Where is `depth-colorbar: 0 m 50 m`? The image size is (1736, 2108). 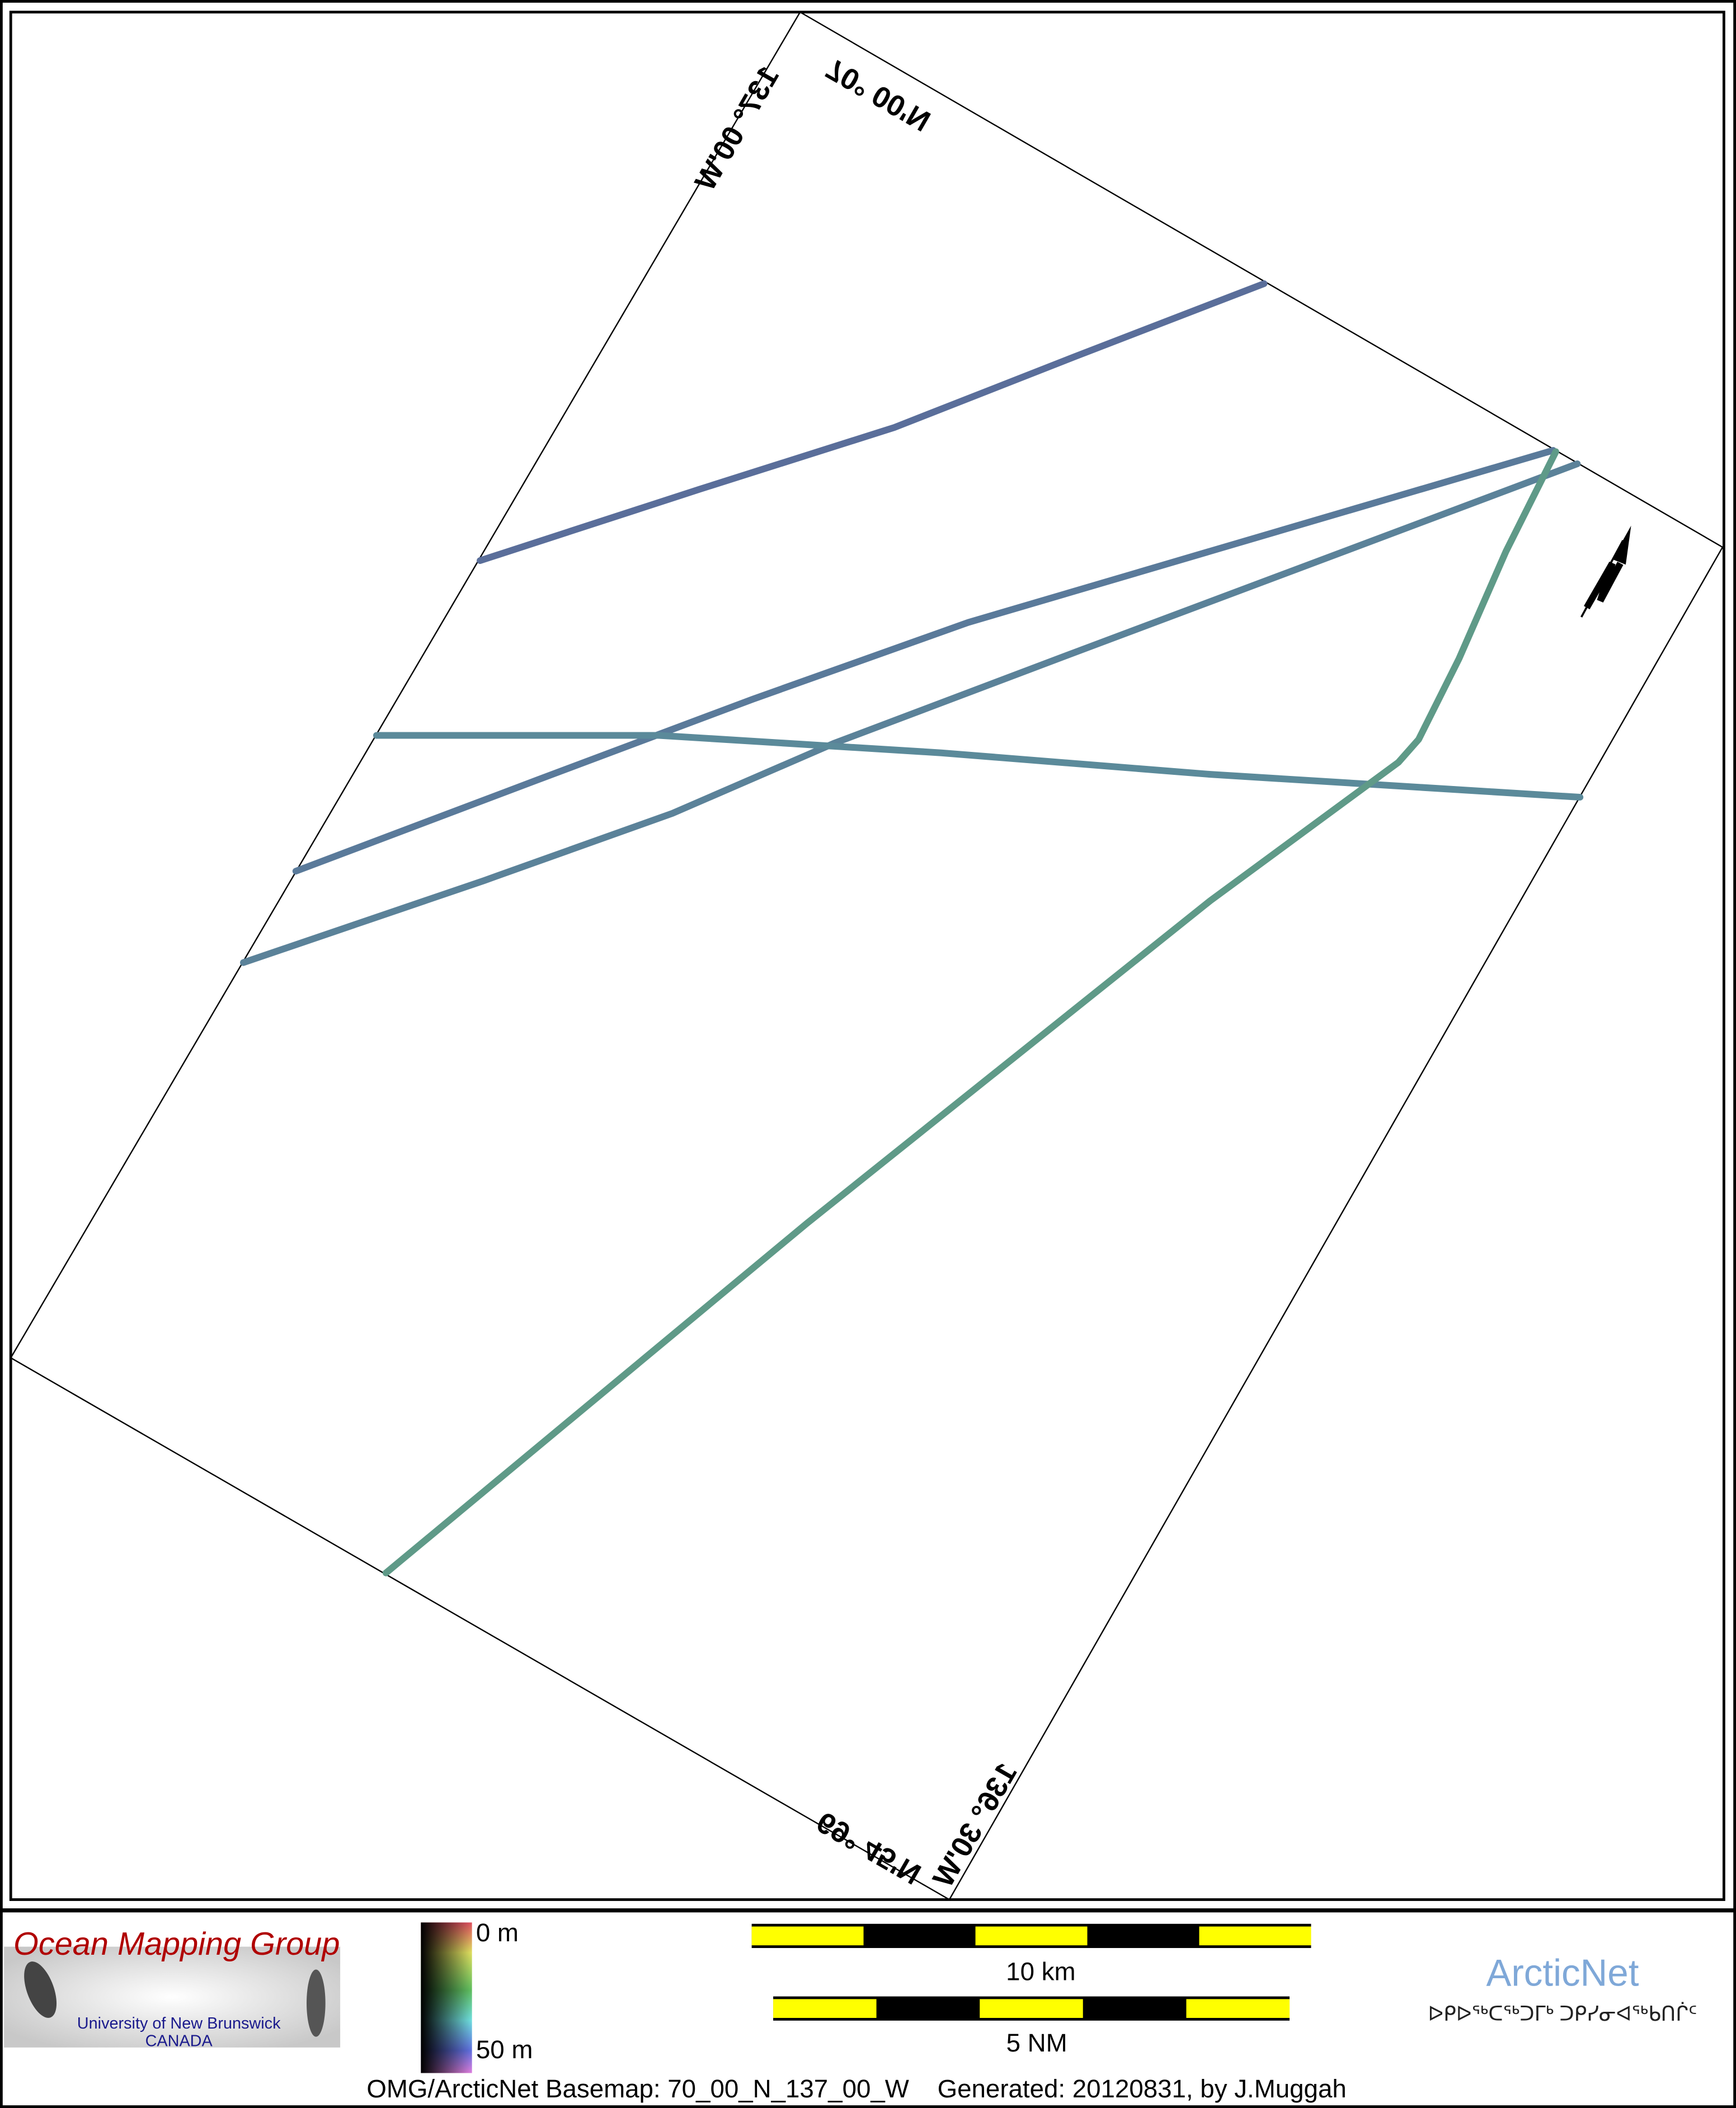
depth-colorbar: 0 m 50 m is located at coordinates (477, 1995).